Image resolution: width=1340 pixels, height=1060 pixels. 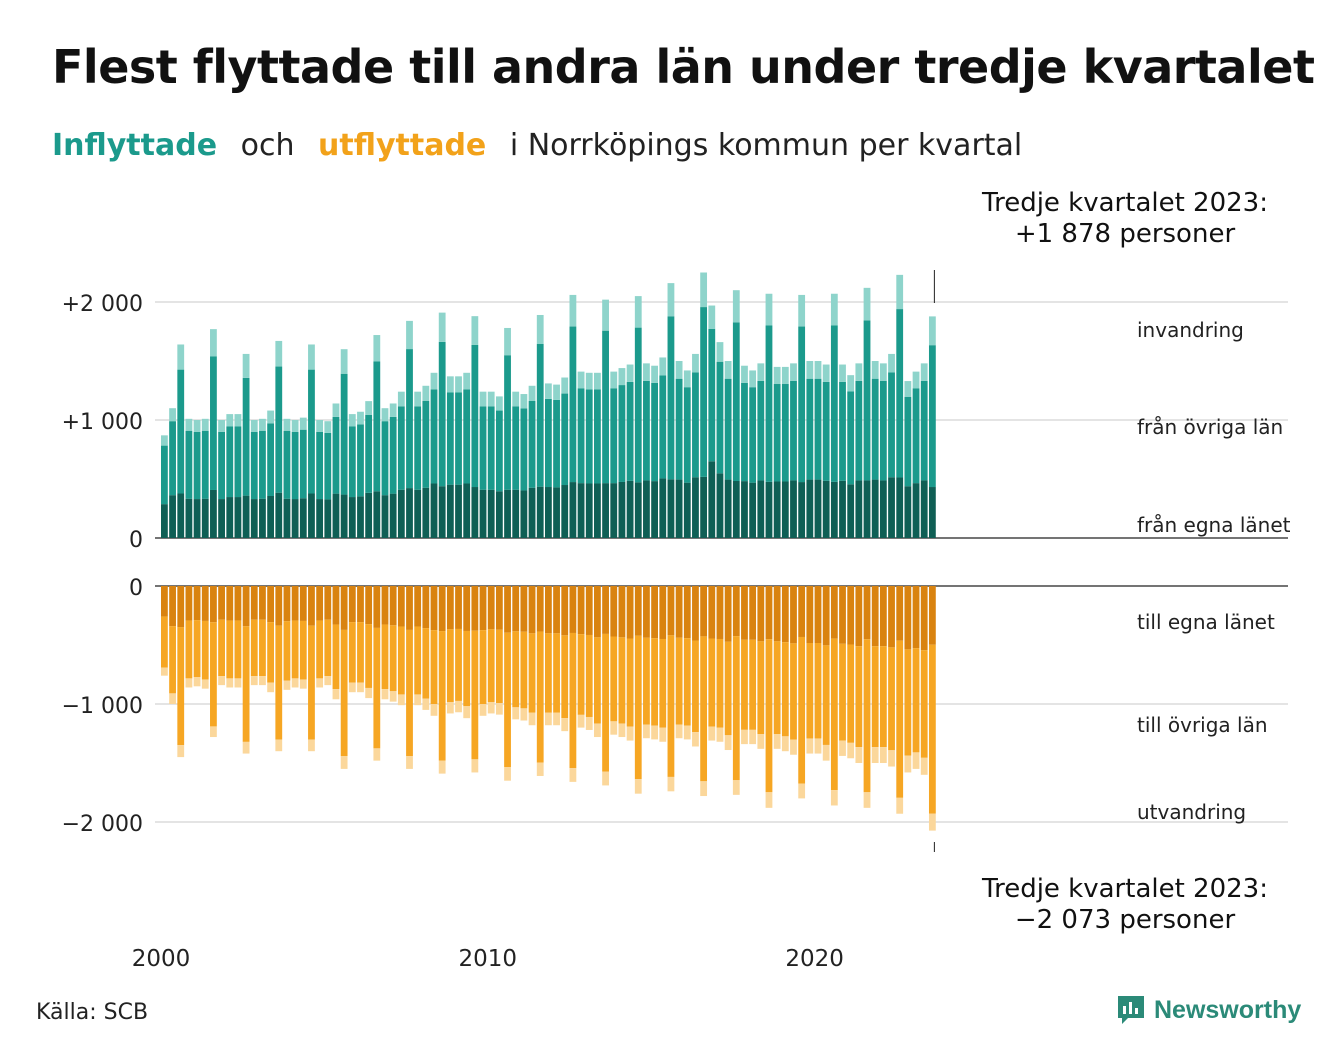 What do you see at coordinates (1131, 1010) in the screenshot?
I see `logo-chart-icon` at bounding box center [1131, 1010].